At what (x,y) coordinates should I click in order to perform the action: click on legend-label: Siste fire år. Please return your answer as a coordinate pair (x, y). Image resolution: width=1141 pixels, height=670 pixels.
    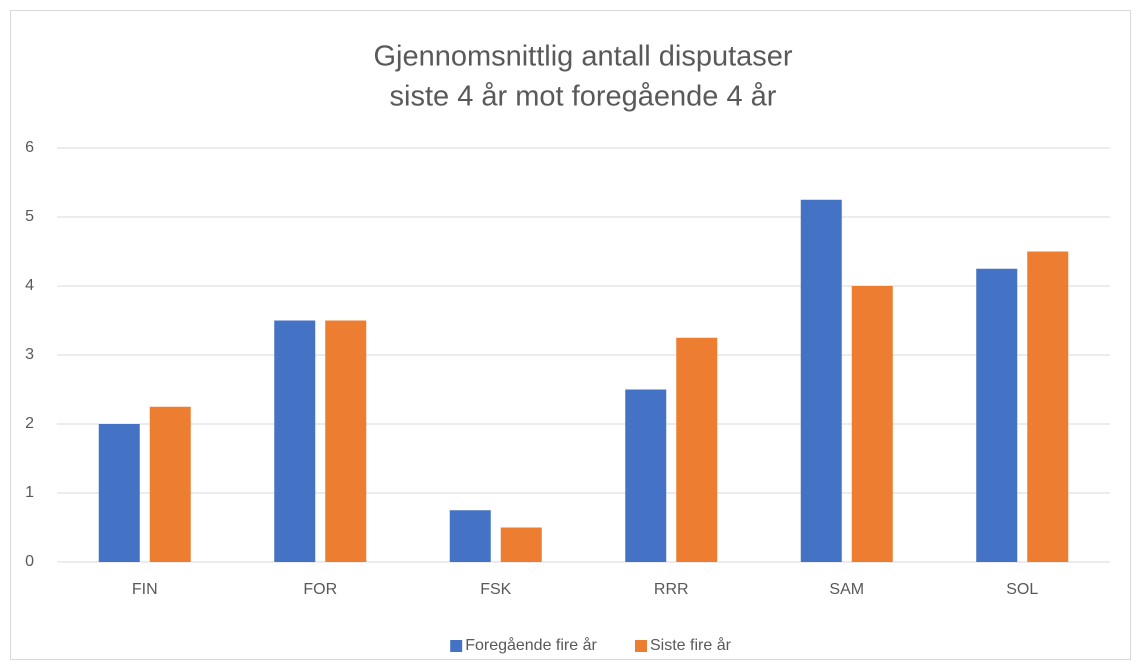
    Looking at the image, I should click on (691, 645).